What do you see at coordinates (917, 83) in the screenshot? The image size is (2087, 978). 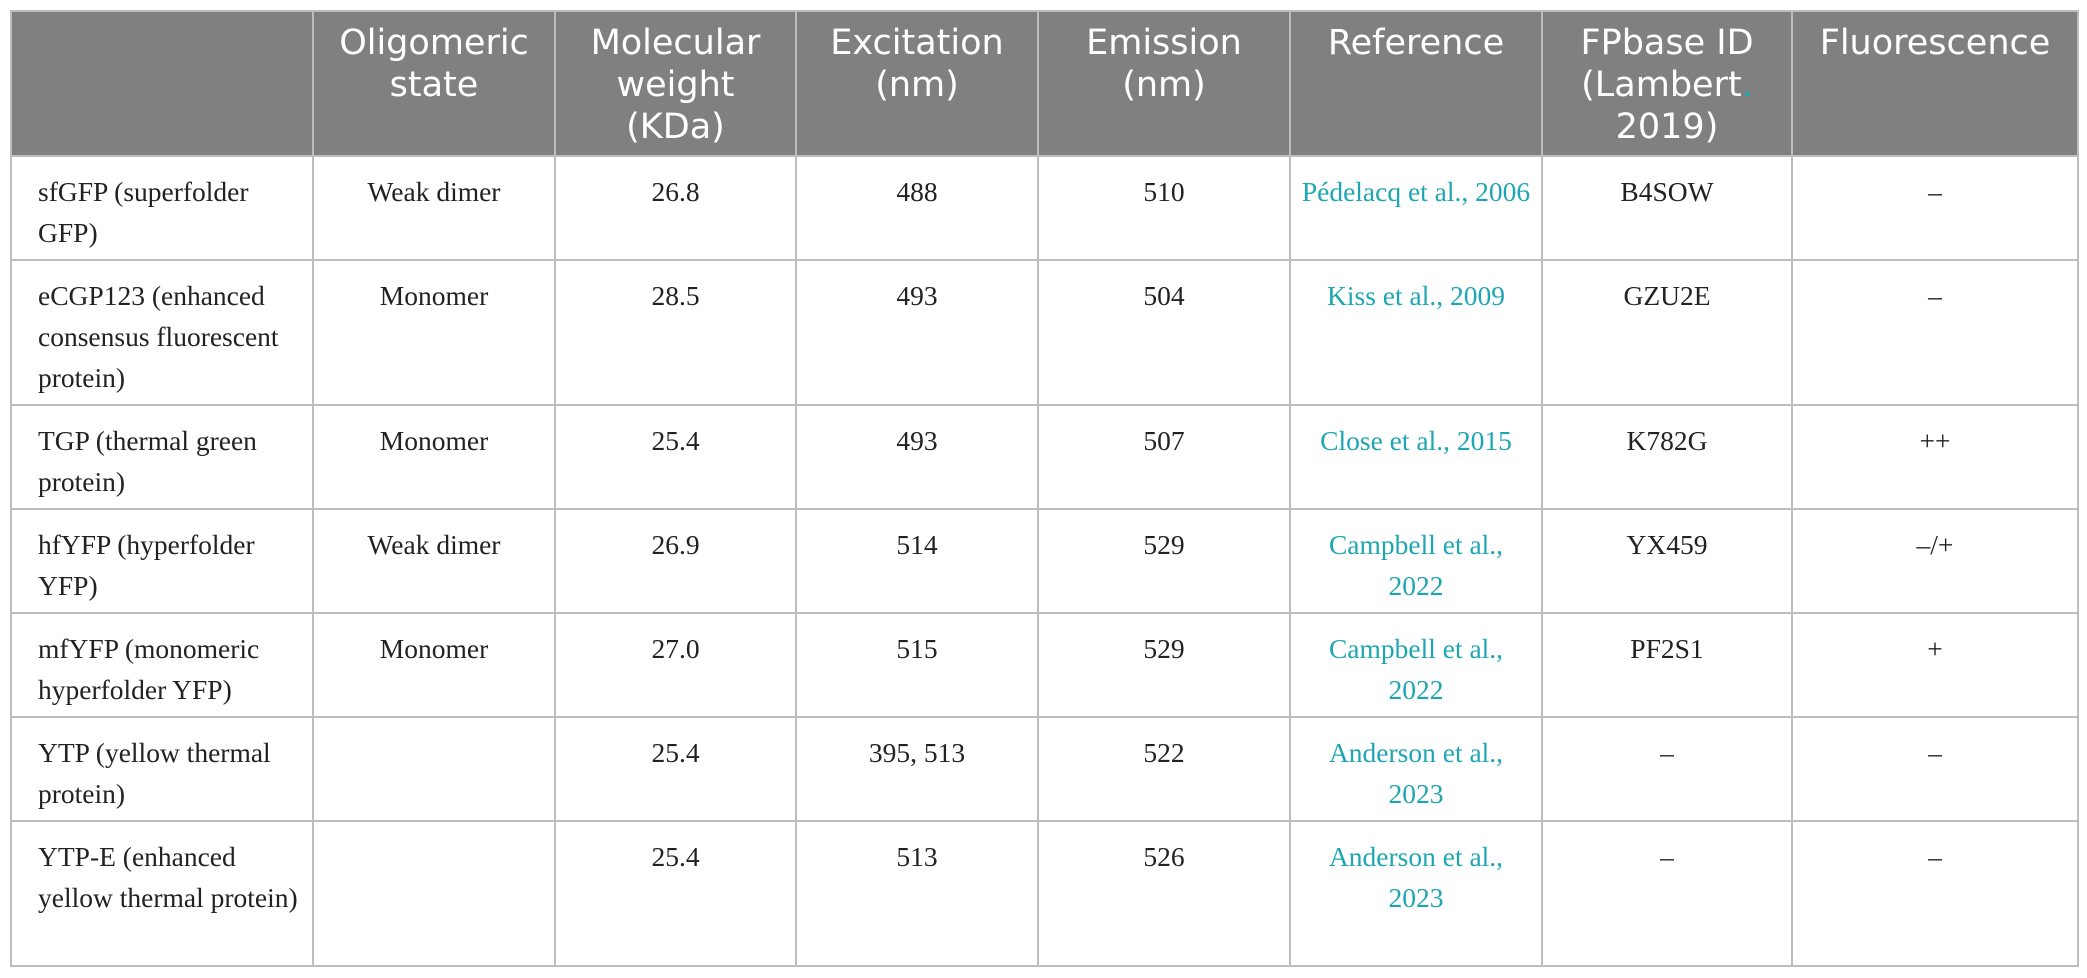 I see `header-excitation: Excitation (nm)` at bounding box center [917, 83].